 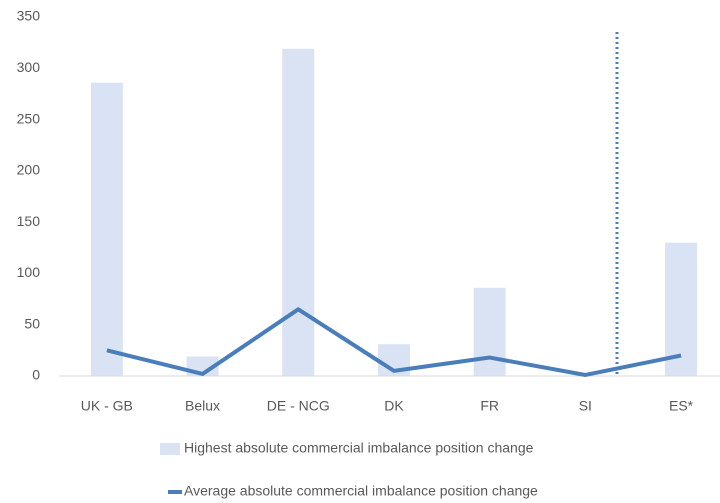 What do you see at coordinates (29, 118) in the screenshot?
I see `y-tick-label: 250` at bounding box center [29, 118].